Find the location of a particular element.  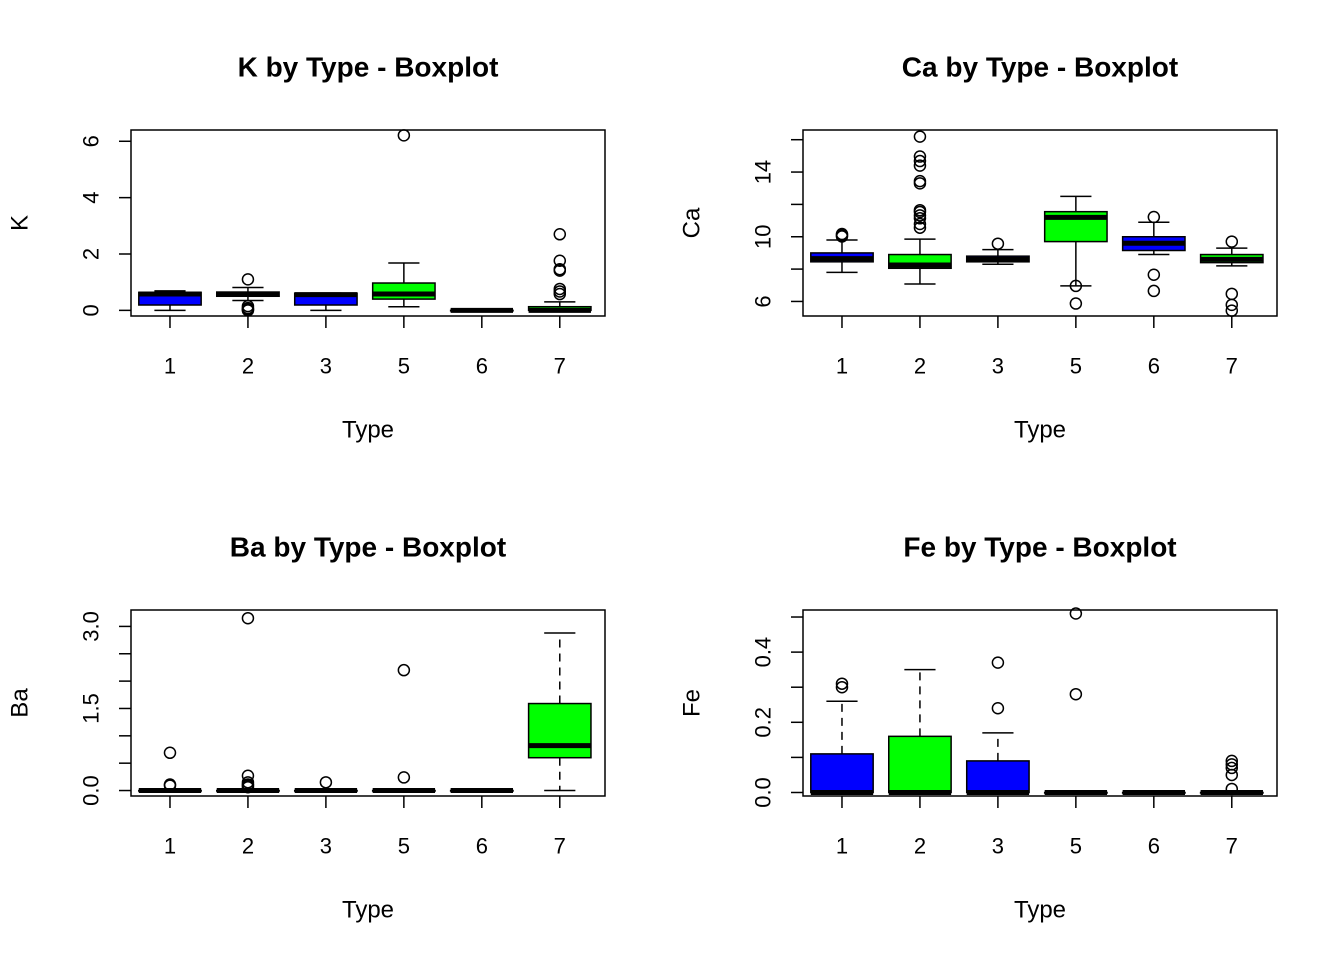

y-tick-label: 0 is located at coordinates (91, 310).